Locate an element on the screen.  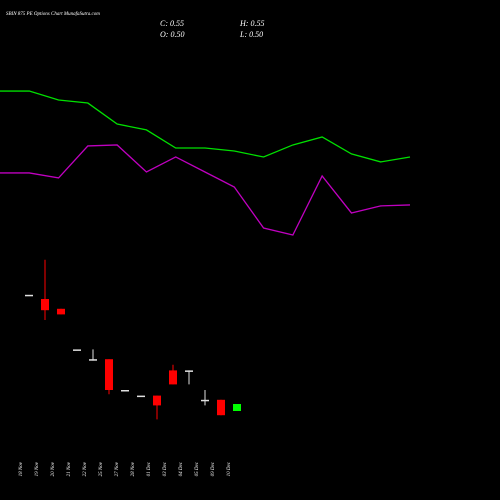
info-low: L: 0.50 is located at coordinates (251, 34).